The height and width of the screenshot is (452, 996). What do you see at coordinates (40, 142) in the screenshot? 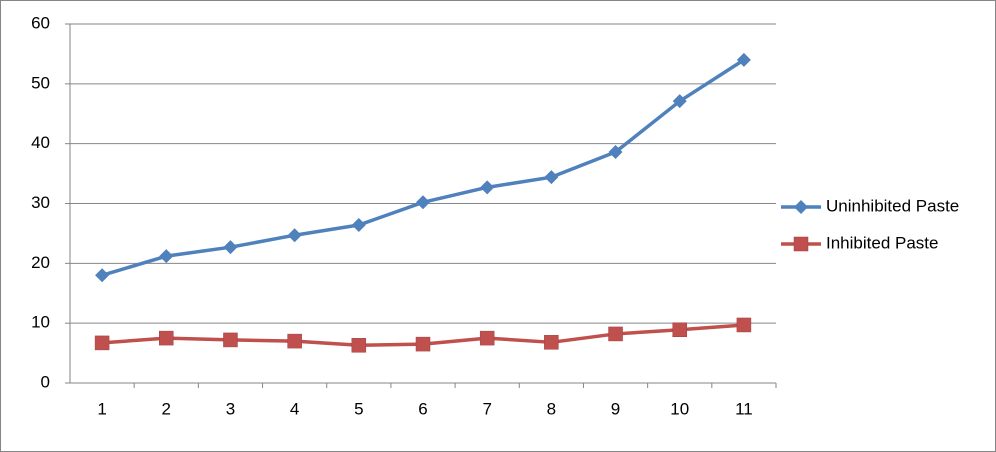
I see `y-tick-label: 40` at bounding box center [40, 142].